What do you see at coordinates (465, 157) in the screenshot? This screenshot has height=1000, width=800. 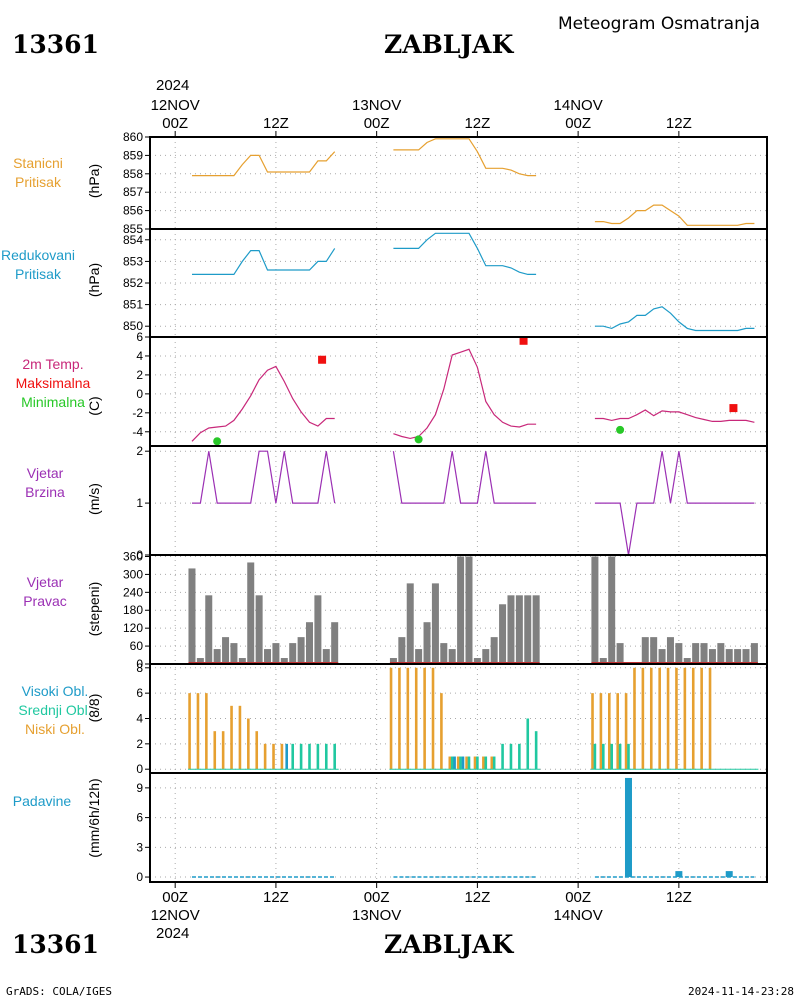 I see `station-pressure-series-line` at bounding box center [465, 157].